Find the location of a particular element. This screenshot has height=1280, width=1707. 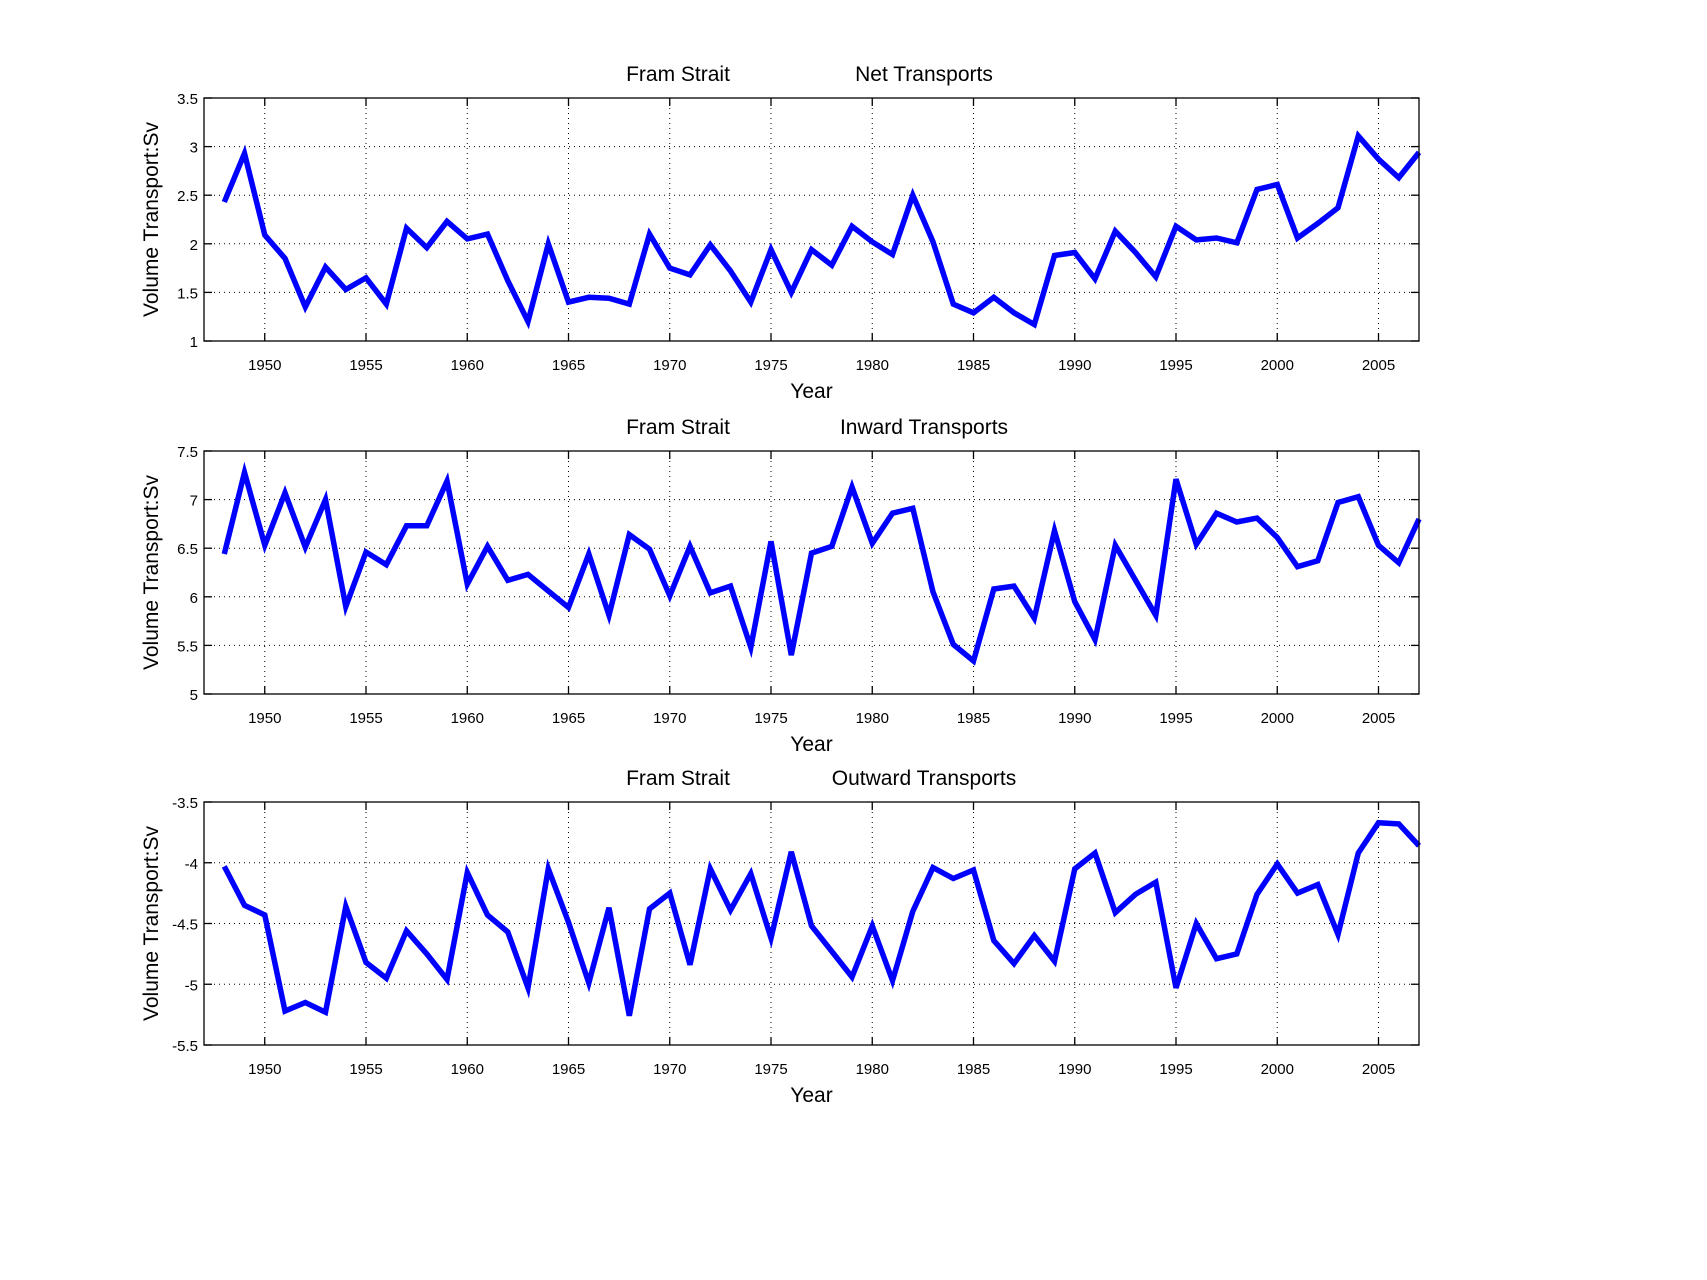

y-tick-label: 1.5 is located at coordinates (187, 293).